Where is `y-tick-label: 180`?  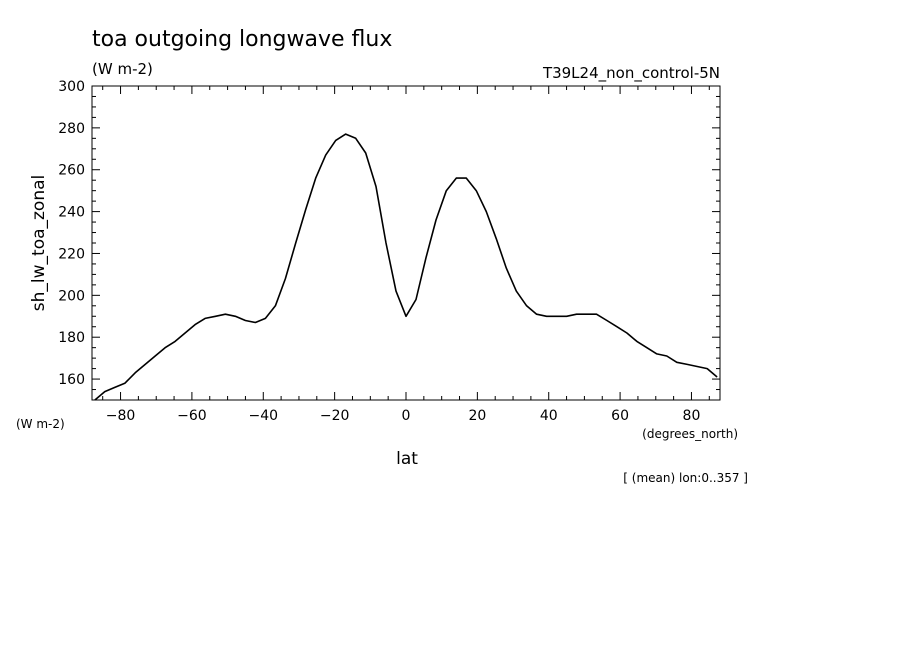 y-tick-label: 180 is located at coordinates (71, 338).